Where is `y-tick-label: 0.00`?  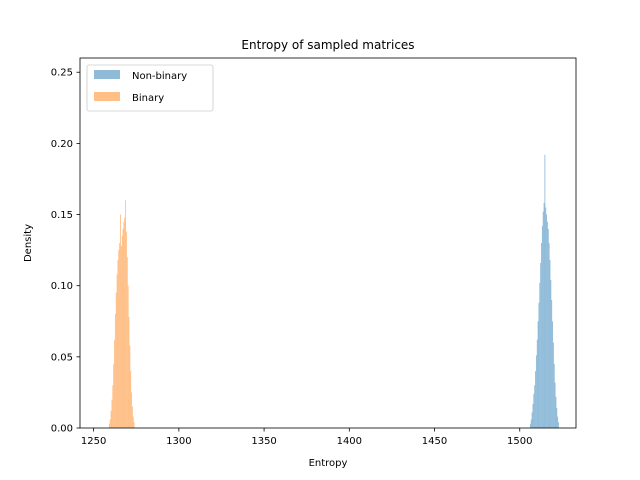 y-tick-label: 0.00 is located at coordinates (62, 429).